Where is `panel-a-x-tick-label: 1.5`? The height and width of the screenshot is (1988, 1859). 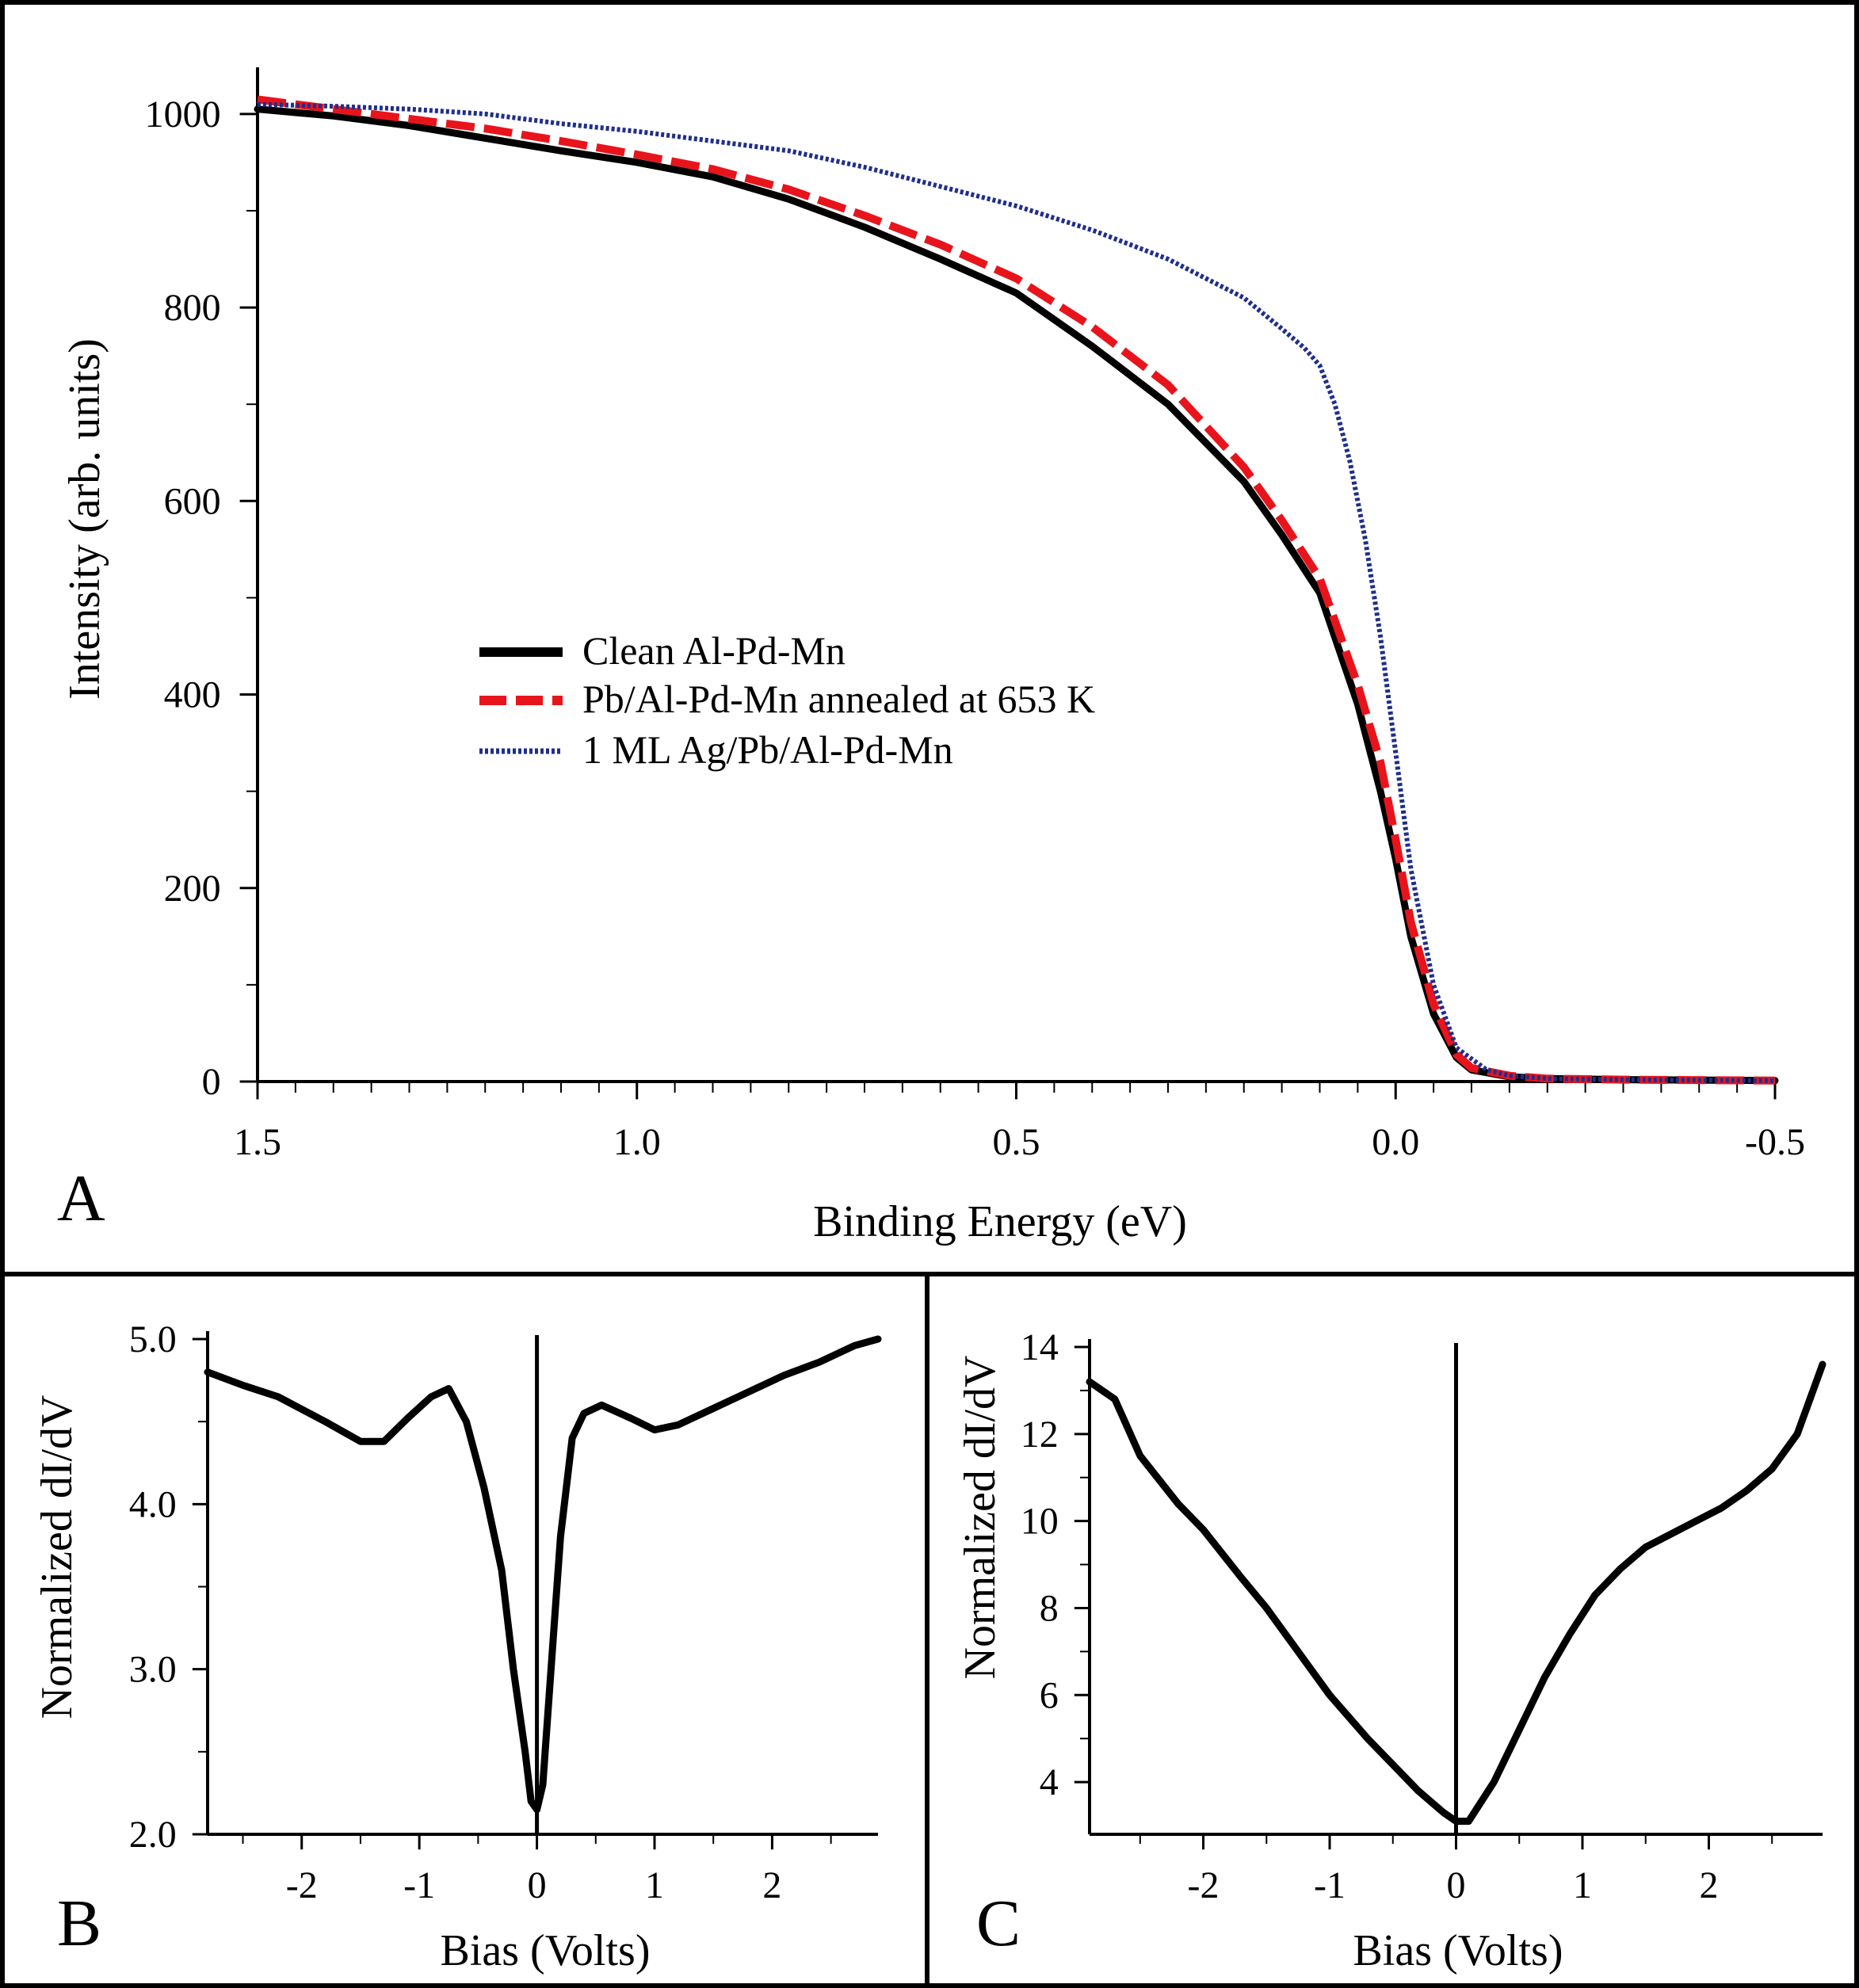
panel-a-x-tick-label: 1.5 is located at coordinates (257, 1142).